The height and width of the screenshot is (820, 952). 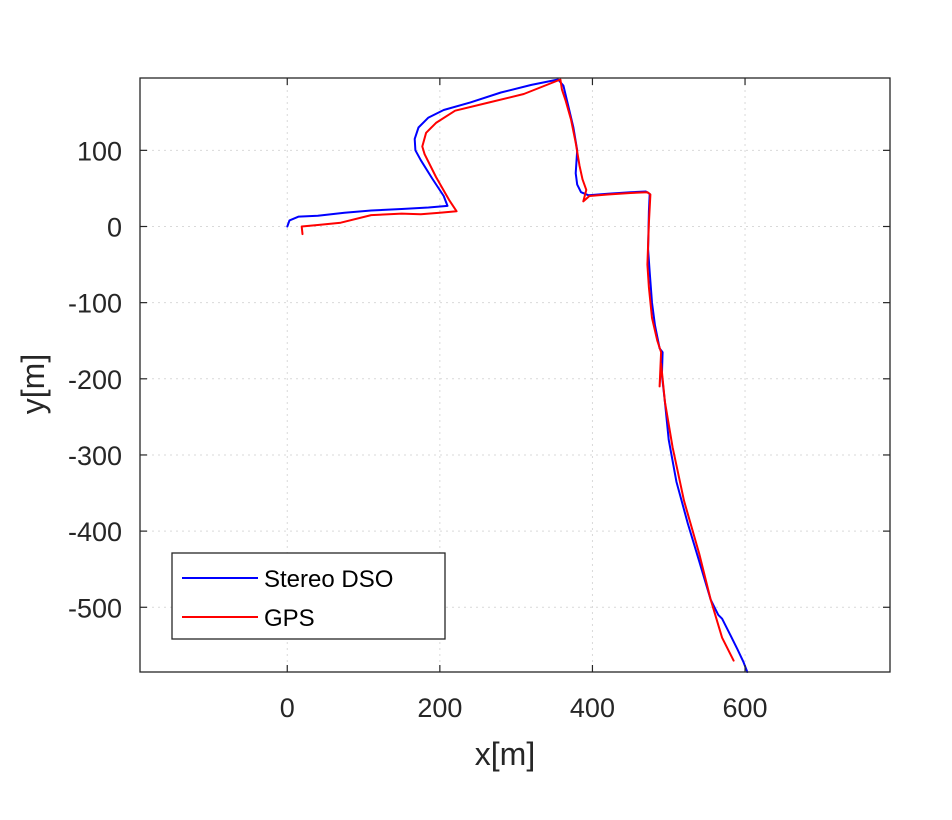 What do you see at coordinates (95, 380) in the screenshot?
I see `y-tick-label: -200` at bounding box center [95, 380].